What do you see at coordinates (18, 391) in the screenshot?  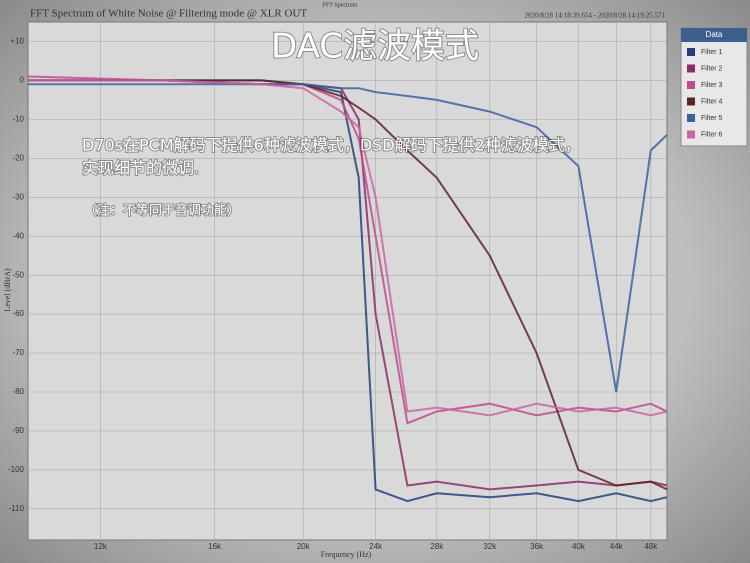 I see `y-tick-label: -80` at bounding box center [18, 391].